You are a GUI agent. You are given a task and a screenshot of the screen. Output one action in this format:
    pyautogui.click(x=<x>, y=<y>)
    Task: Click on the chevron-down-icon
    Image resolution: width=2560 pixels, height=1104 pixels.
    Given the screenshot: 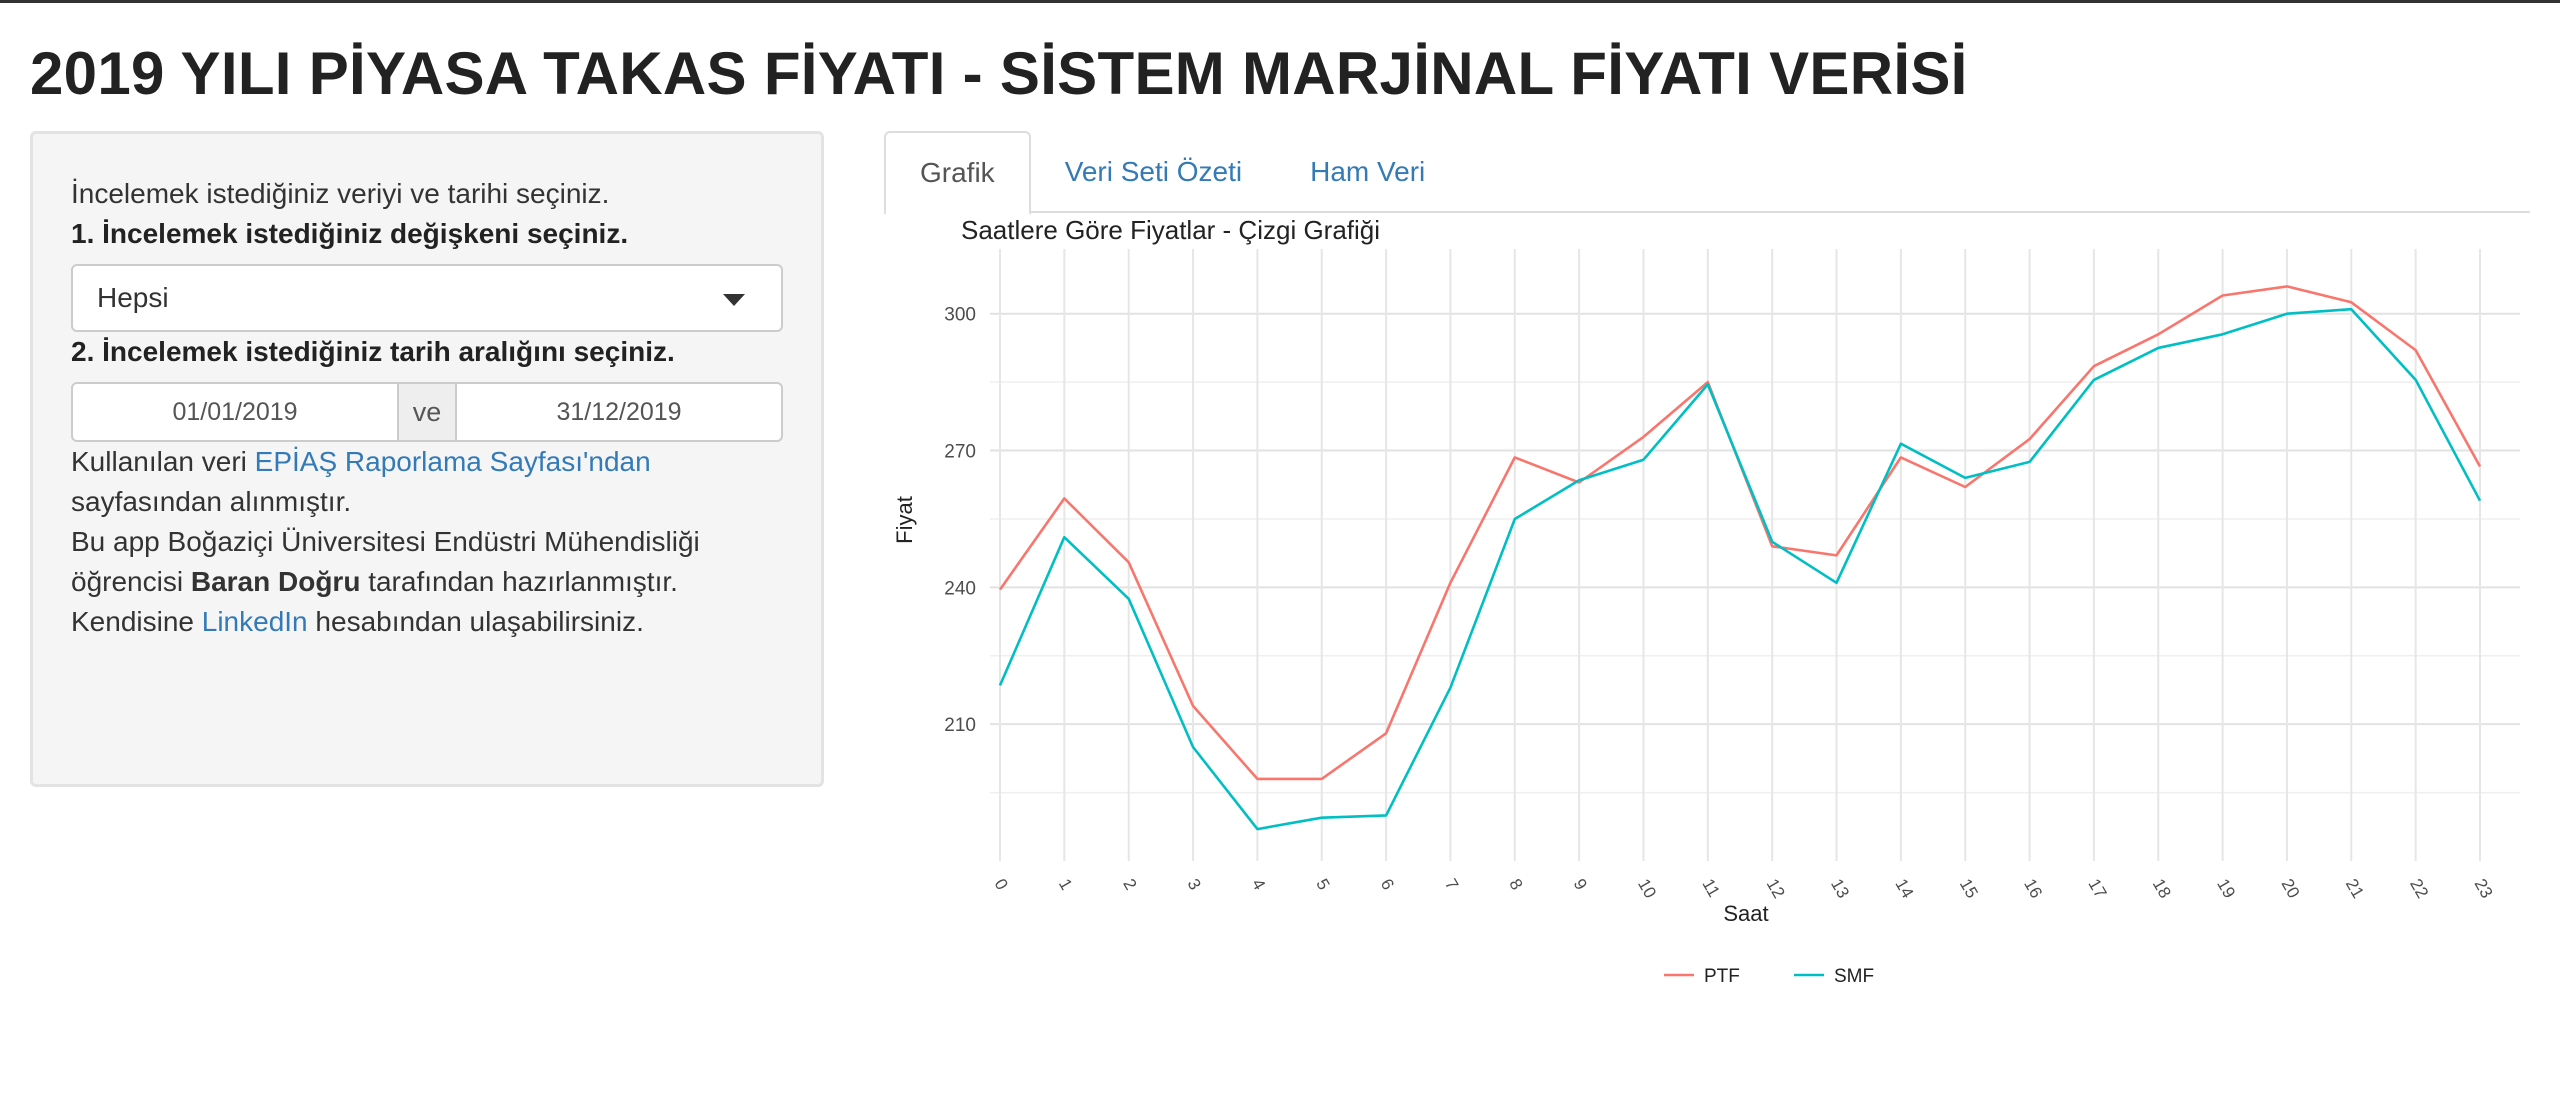 What is the action you would take?
    pyautogui.click(x=734, y=300)
    